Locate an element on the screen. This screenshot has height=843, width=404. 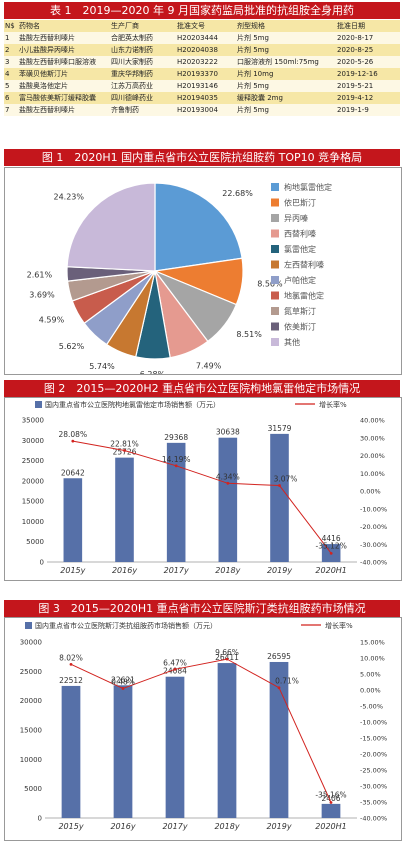
pie-slice is located at coordinates (111, 227).